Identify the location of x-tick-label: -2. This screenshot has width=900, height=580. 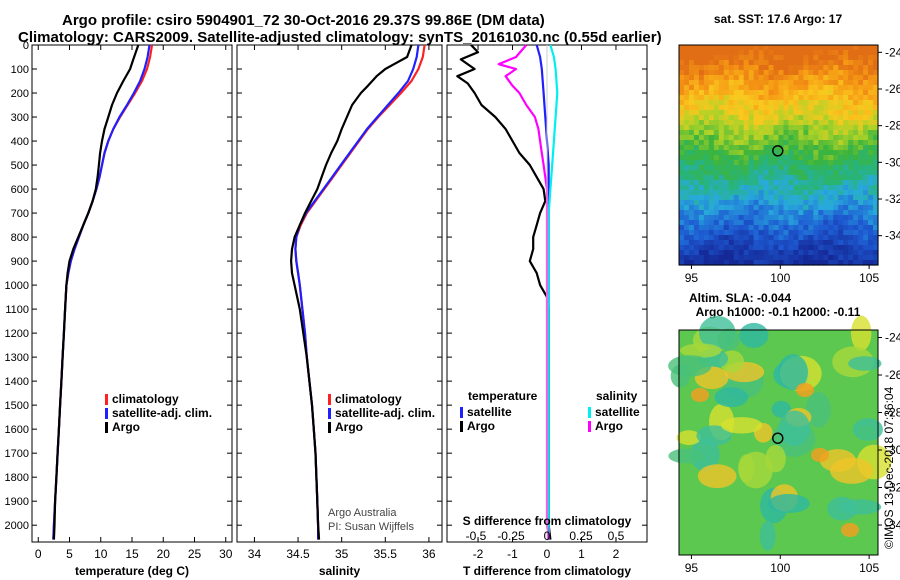
(478, 554).